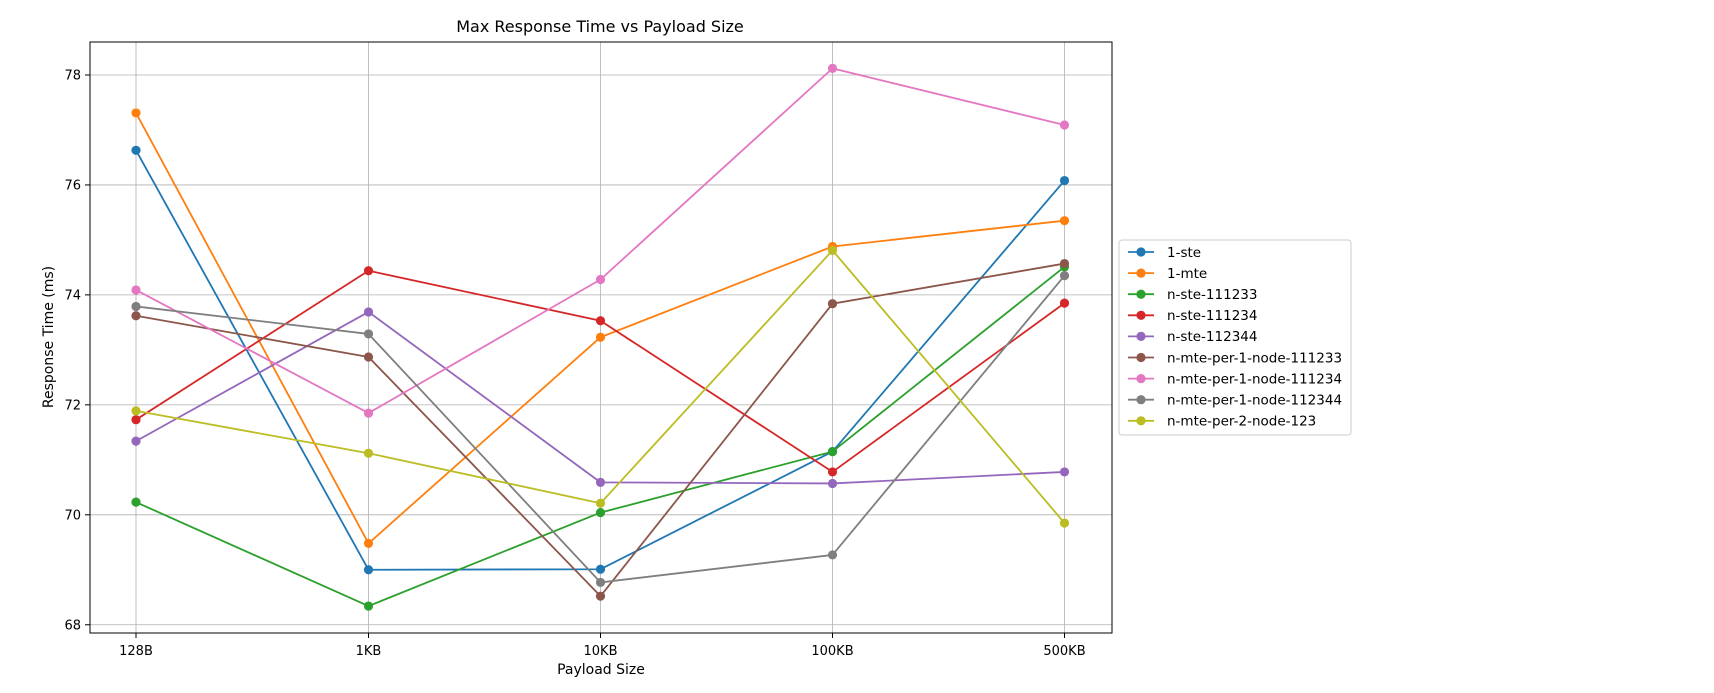 This screenshot has width=1714, height=693. I want to click on legend-item: n-mte-per-1-node-111233, so click(1235, 358).